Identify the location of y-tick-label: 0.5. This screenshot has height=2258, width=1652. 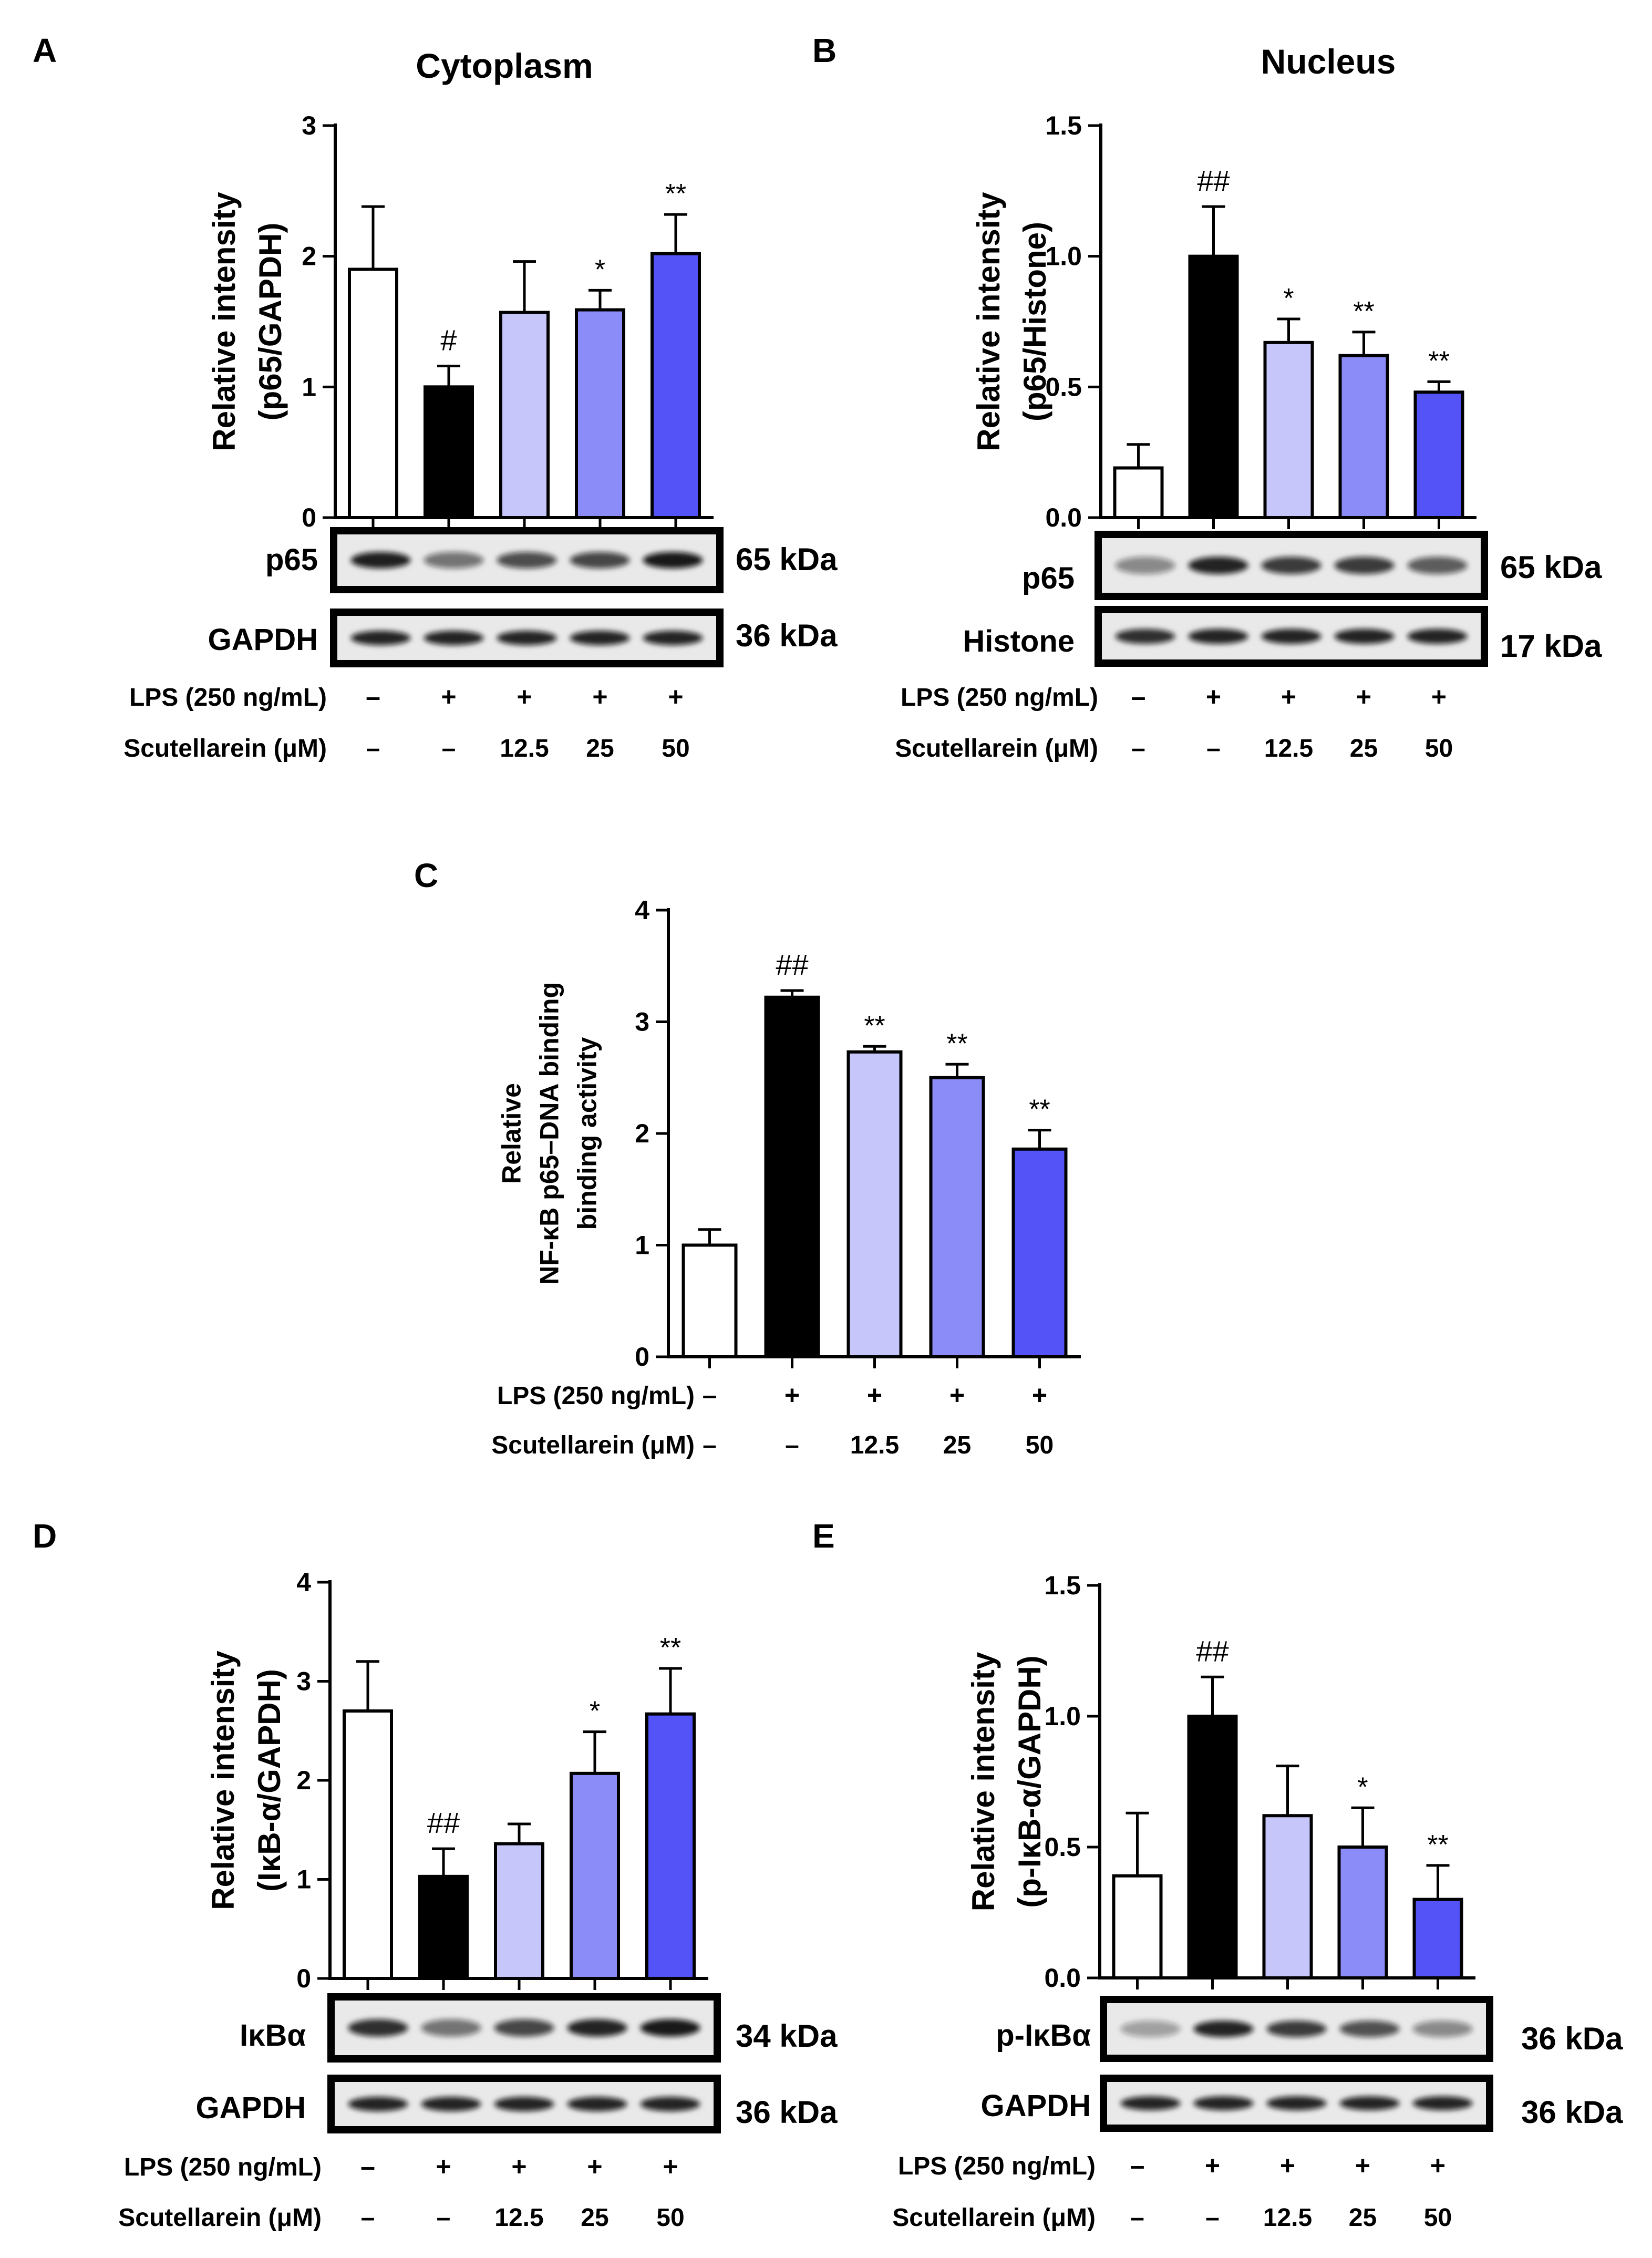
(1062, 1847).